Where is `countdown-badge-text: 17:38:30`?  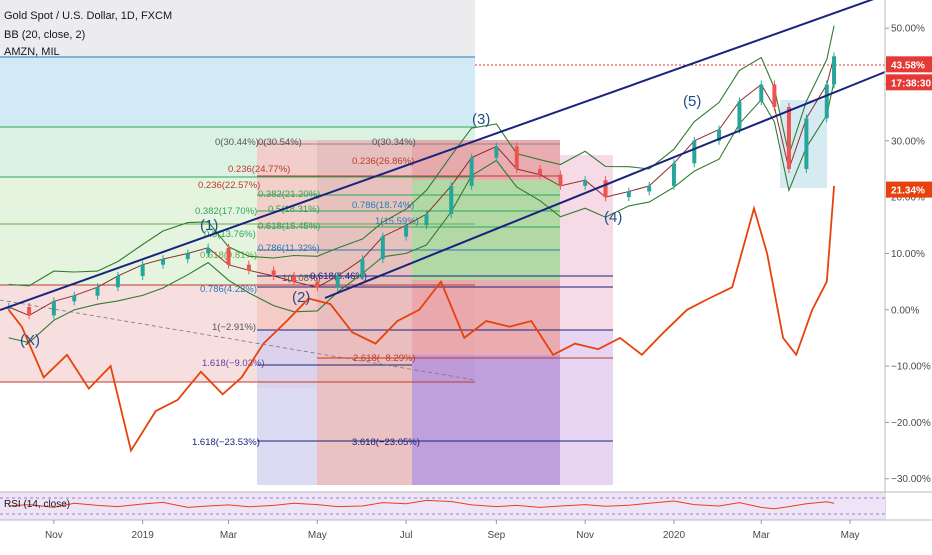
countdown-badge-text: 17:38:30 is located at coordinates (911, 83).